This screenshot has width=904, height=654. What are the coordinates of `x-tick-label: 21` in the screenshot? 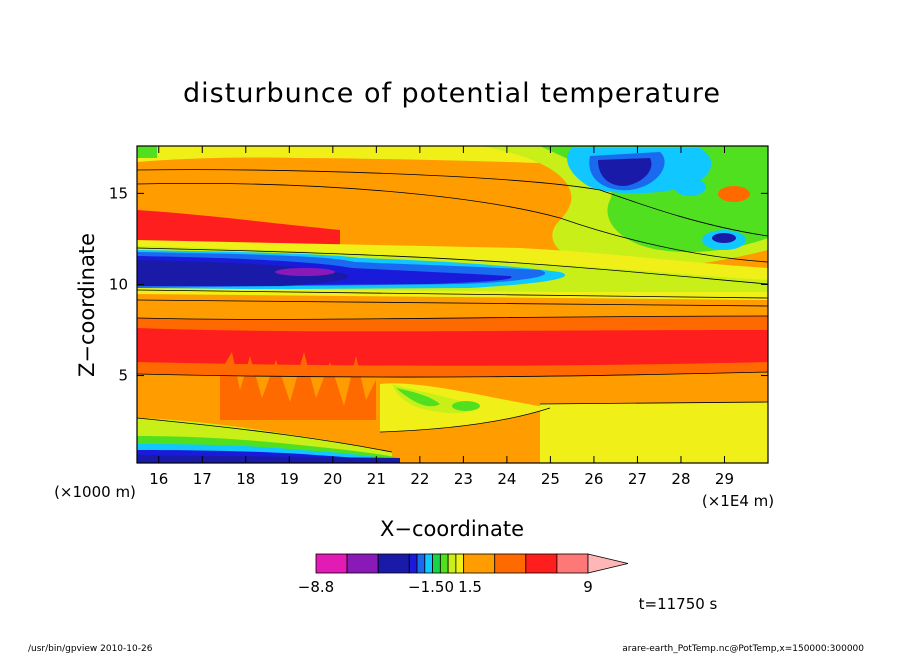 It's located at (376, 479).